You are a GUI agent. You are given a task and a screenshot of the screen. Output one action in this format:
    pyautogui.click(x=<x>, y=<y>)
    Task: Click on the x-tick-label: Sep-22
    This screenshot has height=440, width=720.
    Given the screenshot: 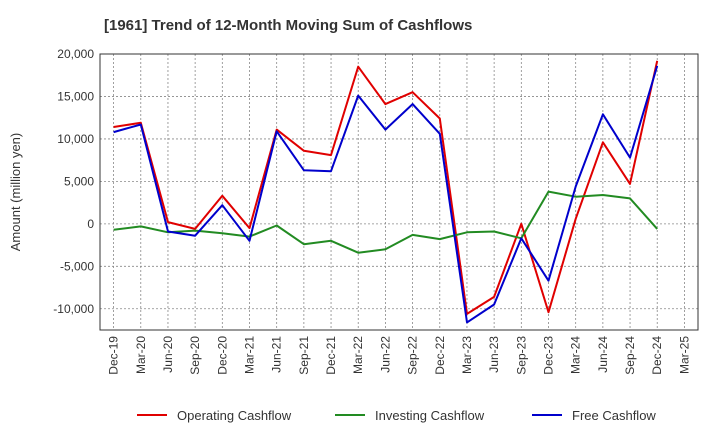 What is the action you would take?
    pyautogui.click(x=413, y=355)
    